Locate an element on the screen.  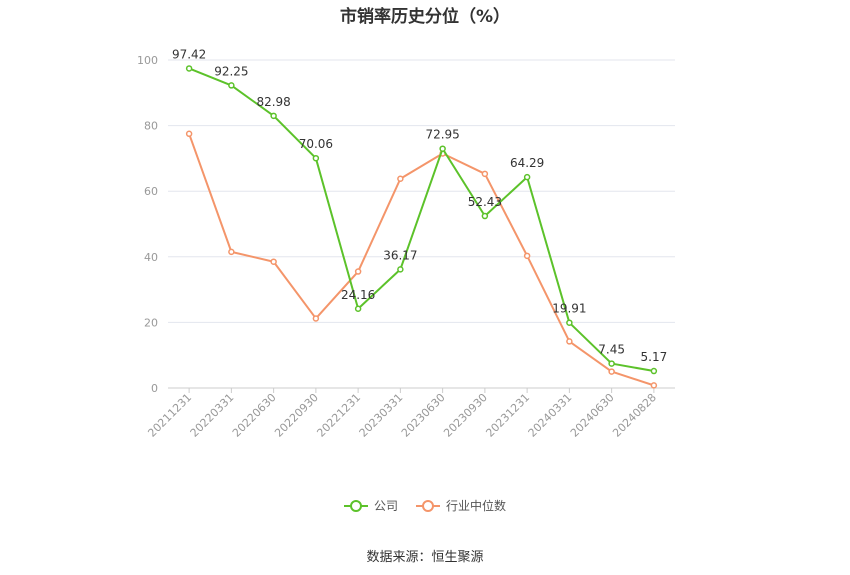
legend-industry-median-label: 行业中位数 is located at coordinates (476, 506).